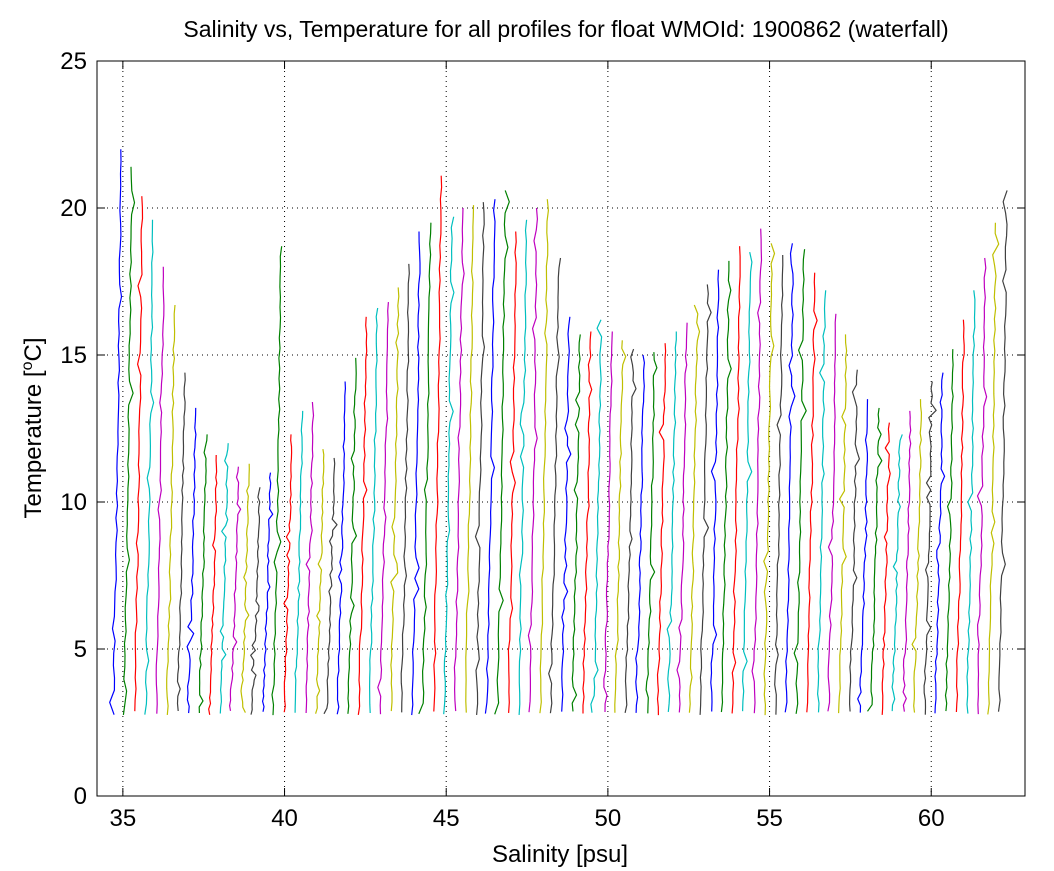 The width and height of the screenshot is (1054, 871). I want to click on y-axis-title-unit: C], so click(33, 350).